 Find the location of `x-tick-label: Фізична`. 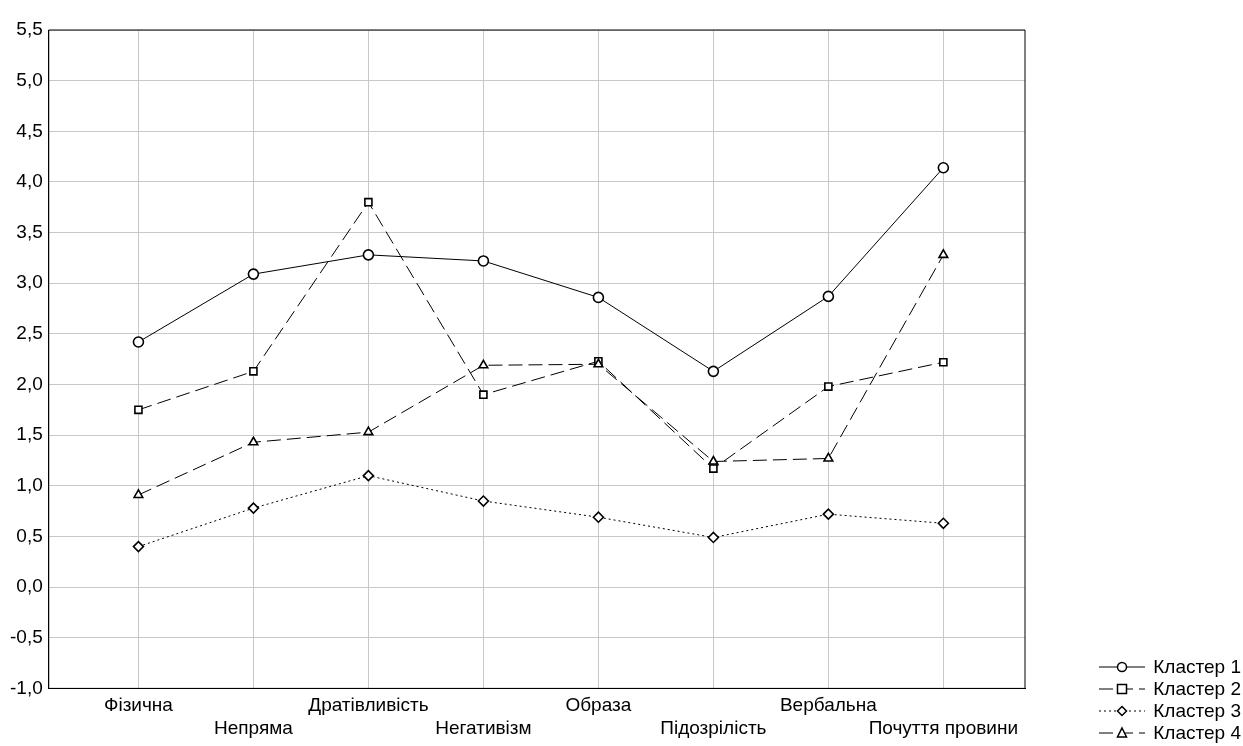

x-tick-label: Фізична is located at coordinates (138, 705).